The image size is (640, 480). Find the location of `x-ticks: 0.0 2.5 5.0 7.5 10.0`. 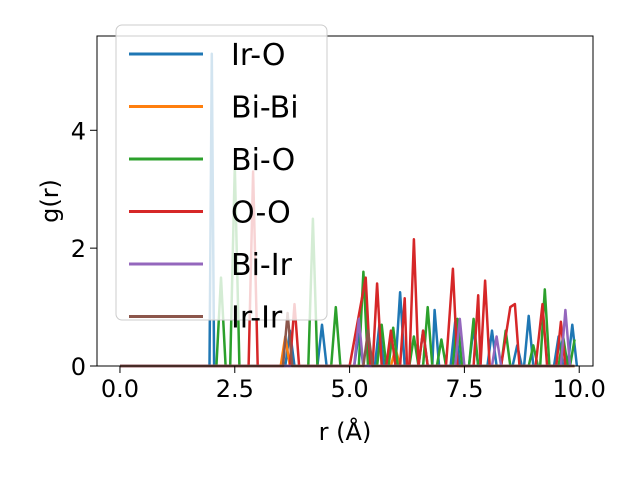

x-ticks: 0.0 2.5 5.0 7.5 10.0 is located at coordinates (353, 384).